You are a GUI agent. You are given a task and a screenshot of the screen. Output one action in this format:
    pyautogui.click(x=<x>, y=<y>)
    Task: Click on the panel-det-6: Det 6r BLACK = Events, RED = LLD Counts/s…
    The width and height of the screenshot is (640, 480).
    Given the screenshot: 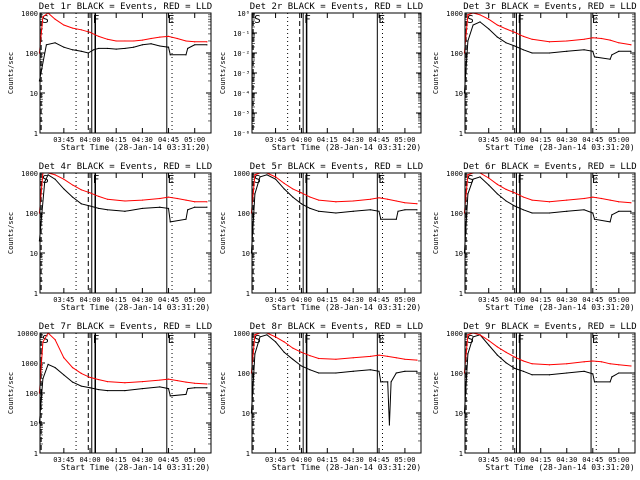 What is the action you would take?
    pyautogui.click(x=534, y=237)
    